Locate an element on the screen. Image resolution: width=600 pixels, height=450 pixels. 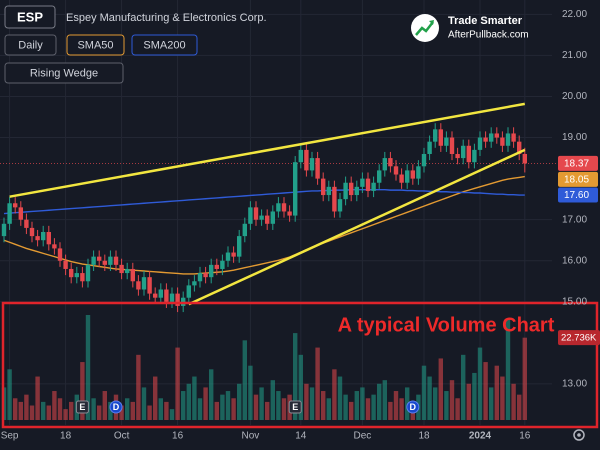
price-tag-bg is located at coordinates (578, 163).